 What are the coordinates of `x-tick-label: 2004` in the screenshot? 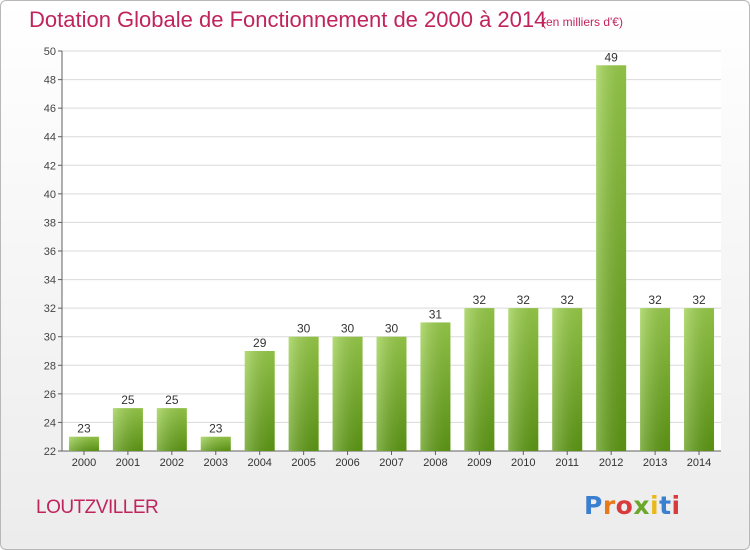 It's located at (259, 463).